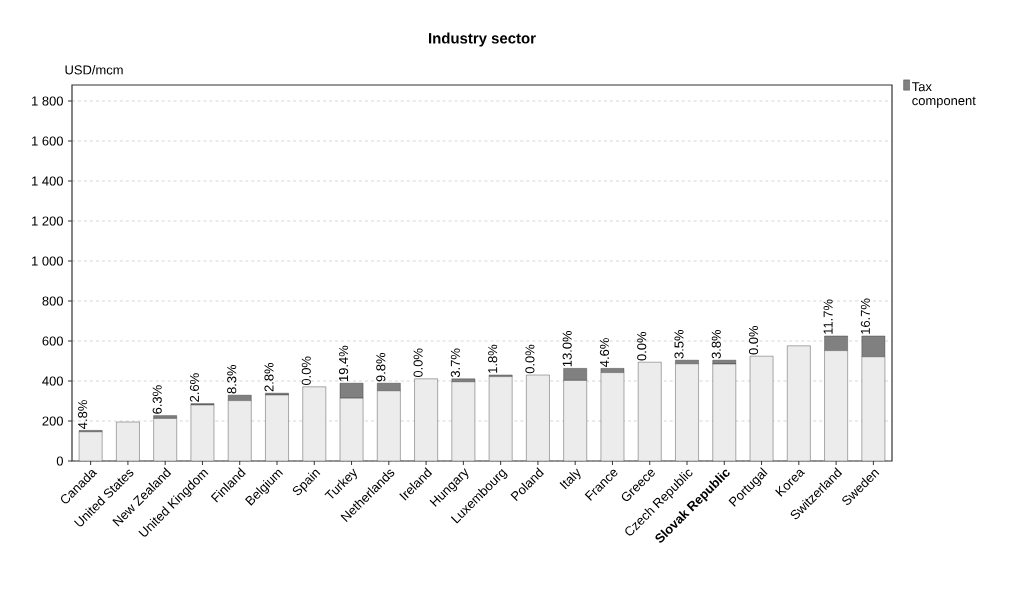  I want to click on y-tick-label: 600, so click(52, 341).